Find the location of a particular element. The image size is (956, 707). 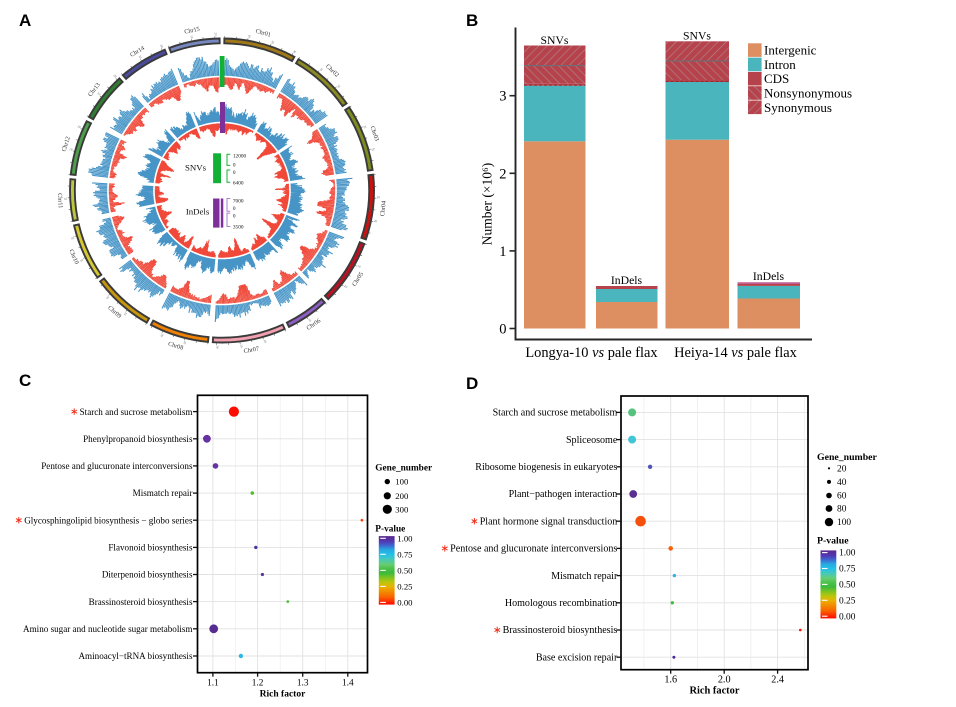

svg-text: Aminoacyl−tRNA biosynthesis is located at coordinates (135, 656).